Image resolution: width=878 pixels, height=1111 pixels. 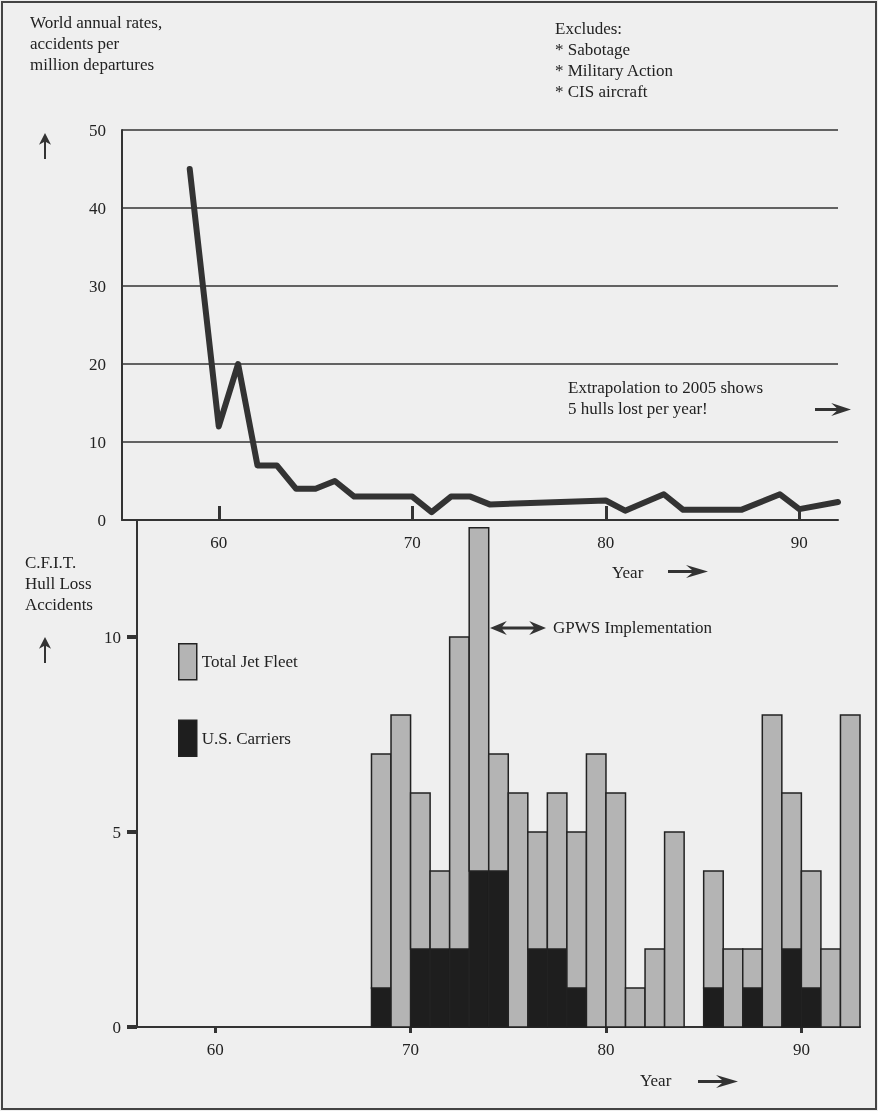 What do you see at coordinates (59, 583) in the screenshot?
I see `y-axis-title: C.F.I.T. Hull Loss Accidents` at bounding box center [59, 583].